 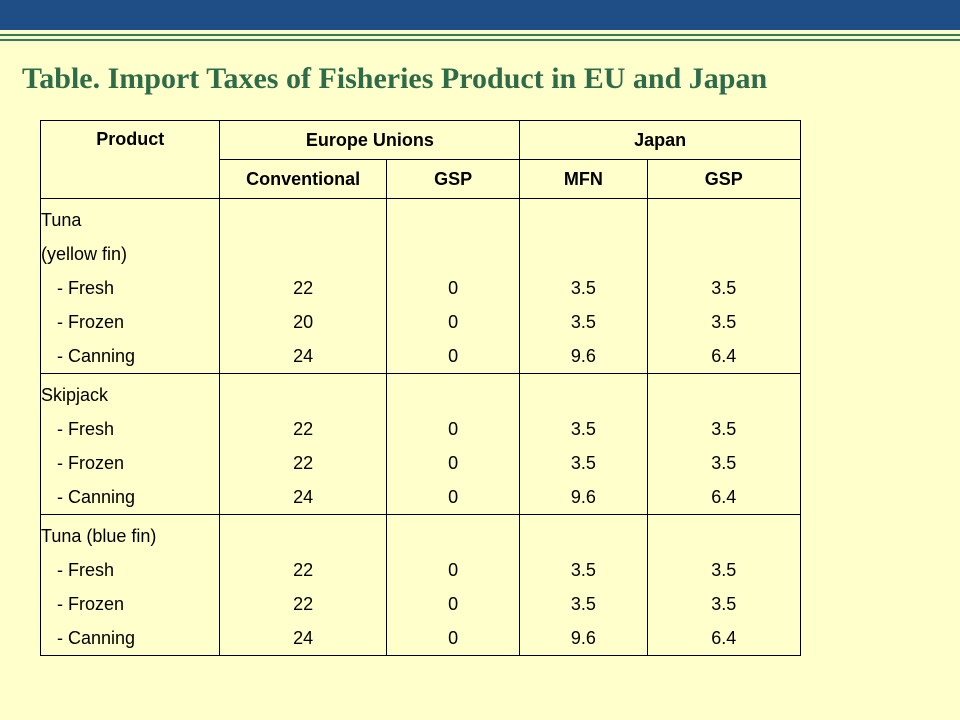 I want to click on banner-rule-lower, so click(x=480, y=40).